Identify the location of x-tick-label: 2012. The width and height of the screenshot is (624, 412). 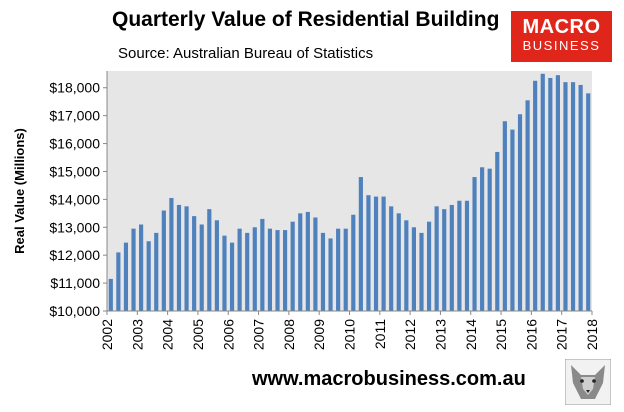
(410, 334).